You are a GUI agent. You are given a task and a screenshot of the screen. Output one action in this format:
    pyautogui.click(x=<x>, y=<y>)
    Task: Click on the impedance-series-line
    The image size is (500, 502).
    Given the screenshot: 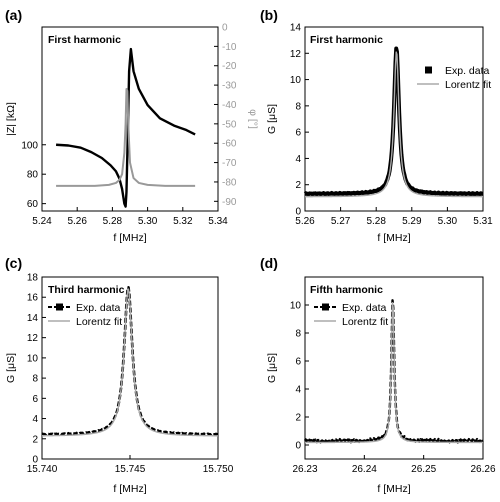 What is the action you would take?
    pyautogui.click(x=126, y=127)
    